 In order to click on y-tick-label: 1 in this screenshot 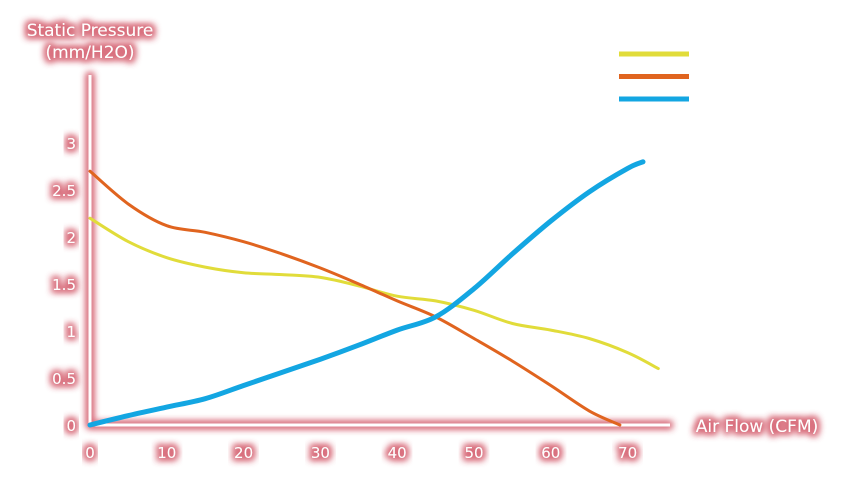, I will do `click(71, 332)`.